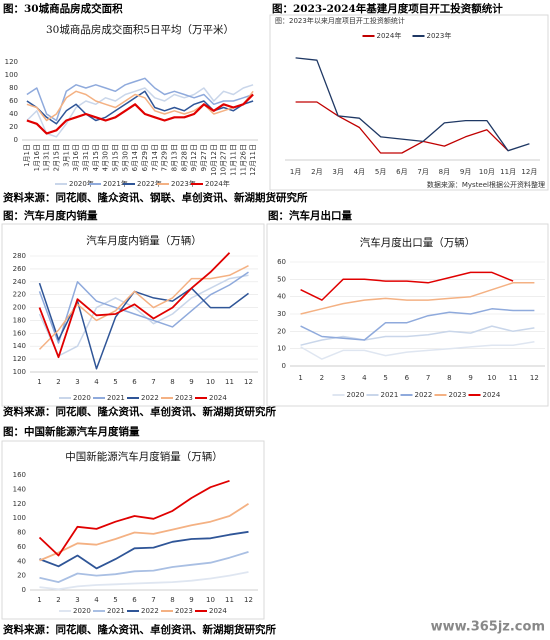 The image size is (550, 640). I want to click on section-title: 图：汽车月出口量, so click(310, 215).